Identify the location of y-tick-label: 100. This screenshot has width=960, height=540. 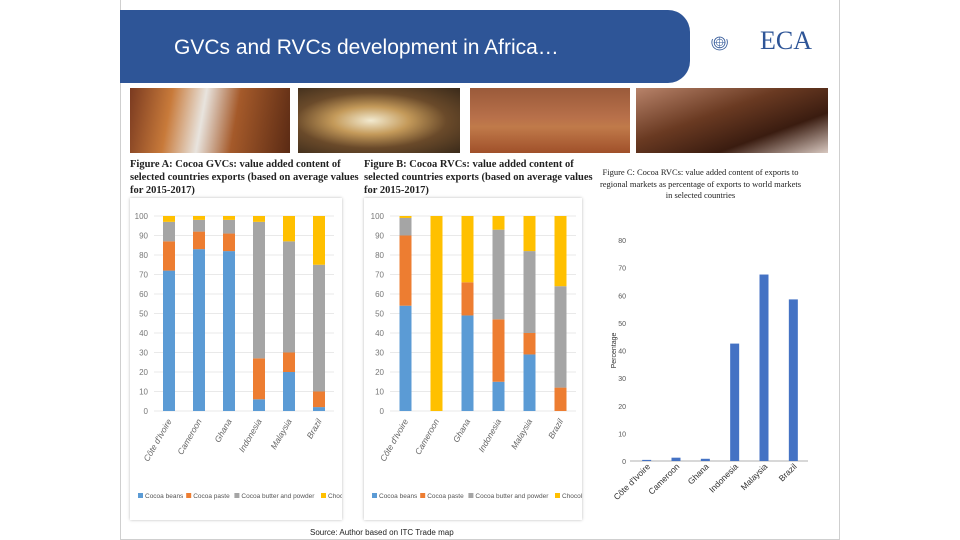
(142, 216).